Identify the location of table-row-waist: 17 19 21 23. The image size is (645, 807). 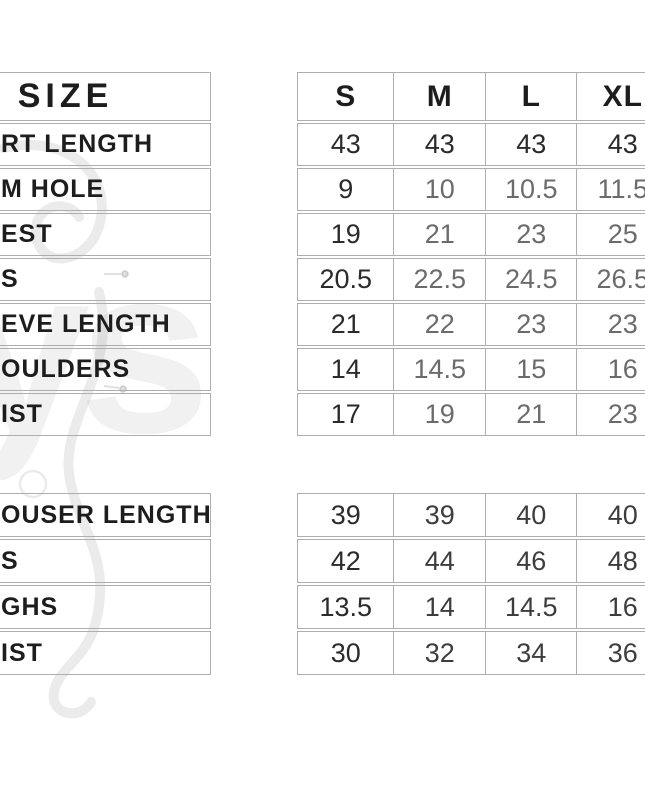
(471, 414).